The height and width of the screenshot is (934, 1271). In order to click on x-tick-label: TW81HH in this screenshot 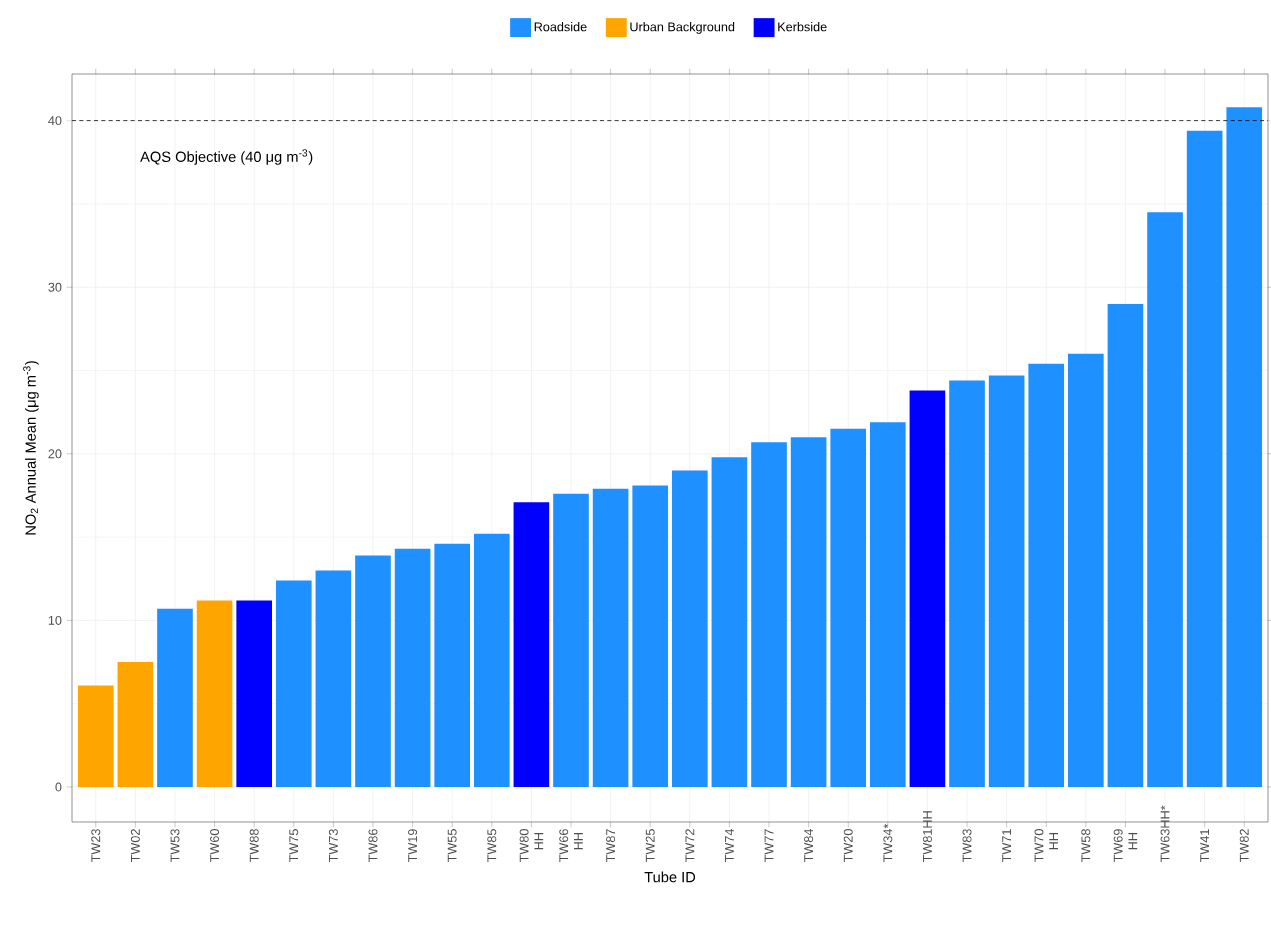, I will do `click(927, 837)`.